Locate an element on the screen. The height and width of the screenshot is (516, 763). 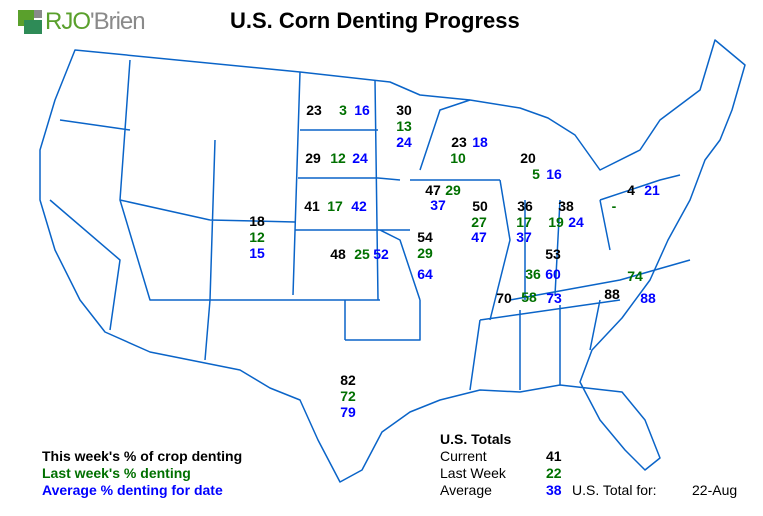
state-ne-last-week: 17 is located at coordinates (335, 206).